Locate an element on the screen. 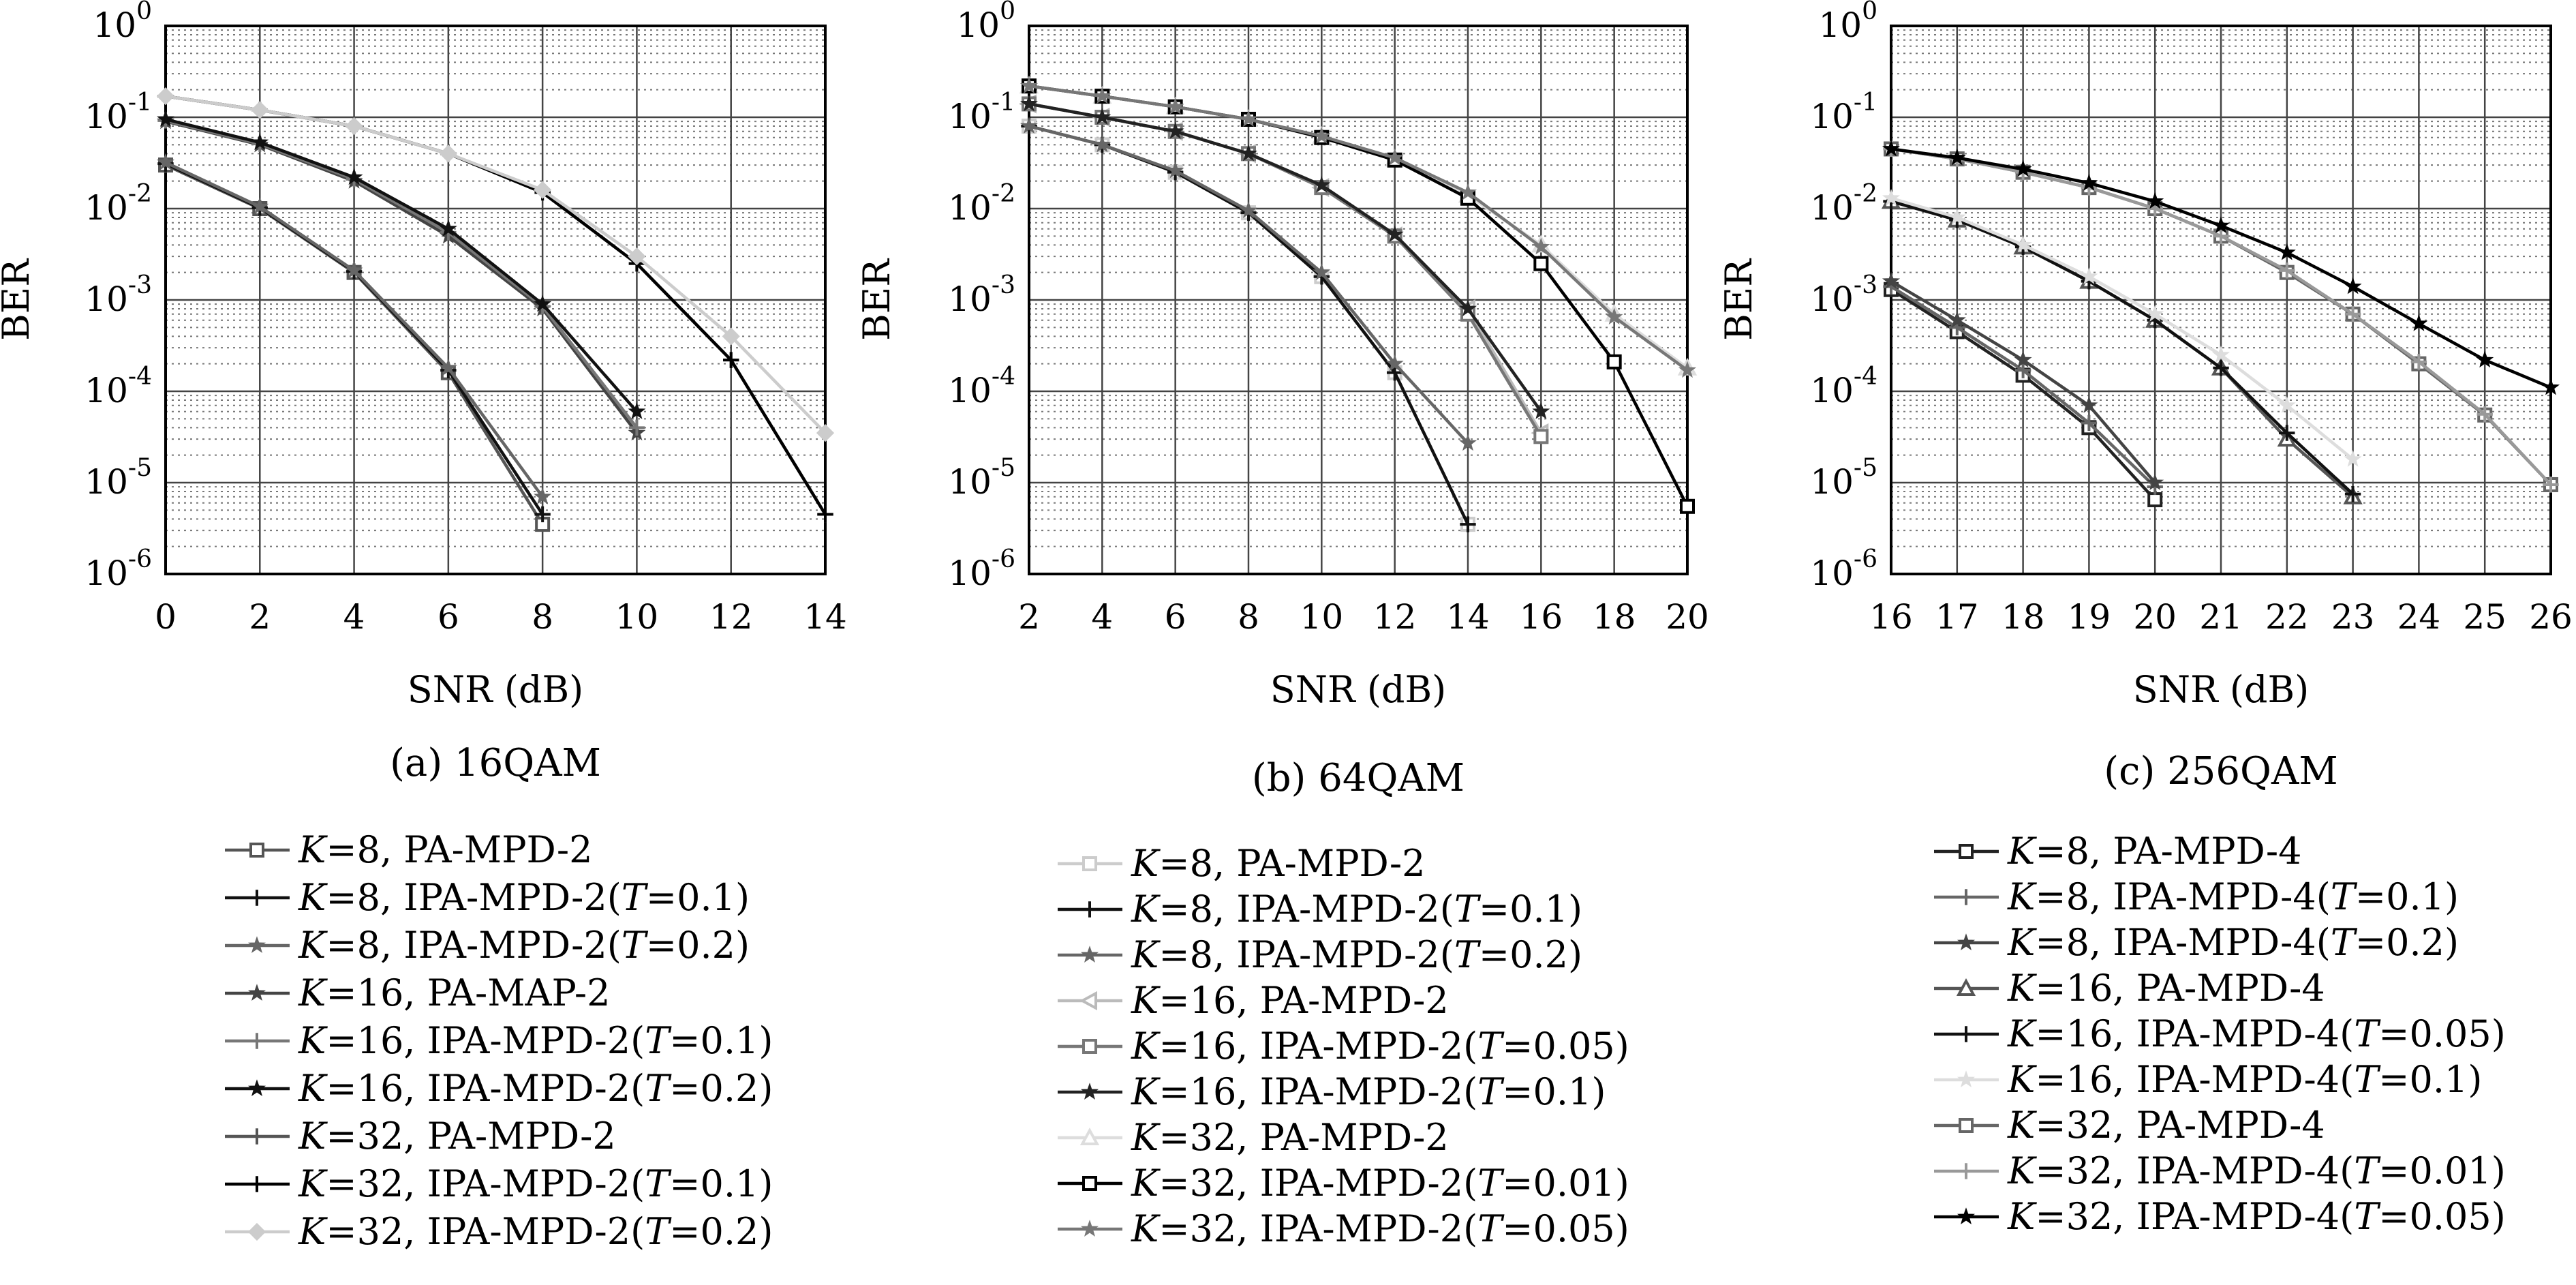 This screenshot has width=2576, height=1285. x-tick-label: 14 is located at coordinates (825, 617).